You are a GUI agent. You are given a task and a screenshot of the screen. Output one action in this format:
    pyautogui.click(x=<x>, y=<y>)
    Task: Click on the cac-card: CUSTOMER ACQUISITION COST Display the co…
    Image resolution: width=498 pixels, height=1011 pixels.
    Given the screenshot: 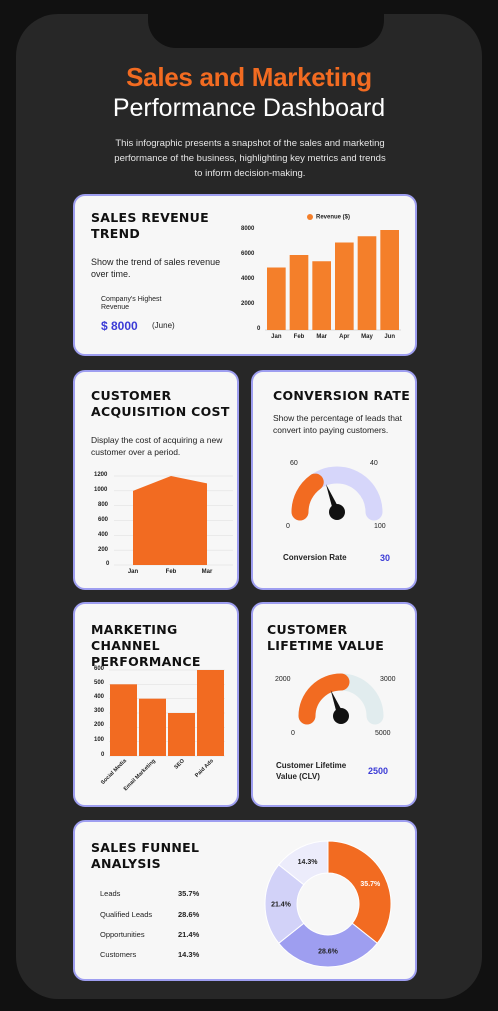 What is the action you would take?
    pyautogui.click(x=156, y=480)
    